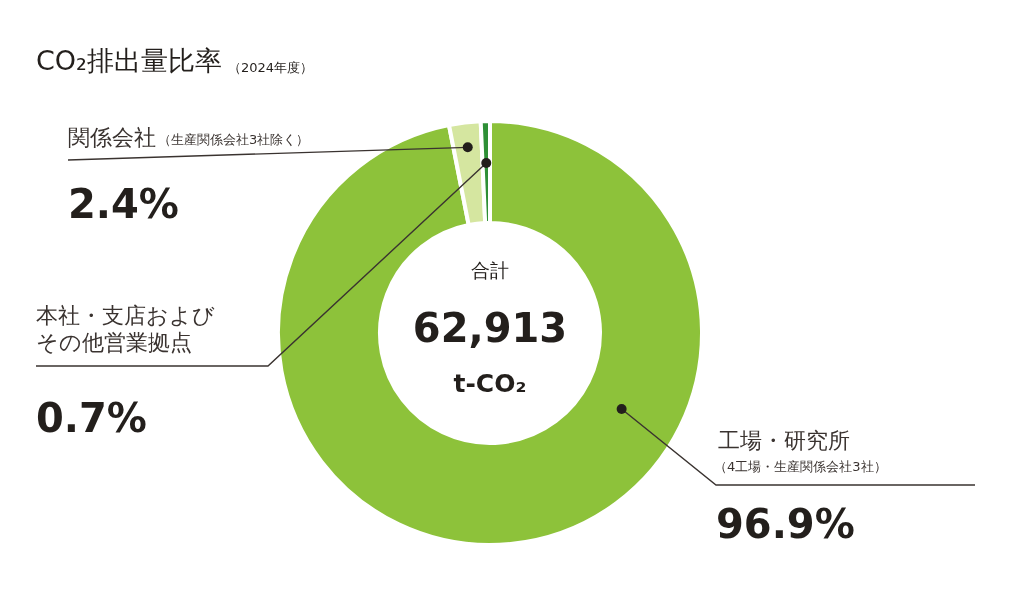  Describe the element at coordinates (270, 67) in the screenshot. I see `chart-subtitle: （2024年度）` at that location.